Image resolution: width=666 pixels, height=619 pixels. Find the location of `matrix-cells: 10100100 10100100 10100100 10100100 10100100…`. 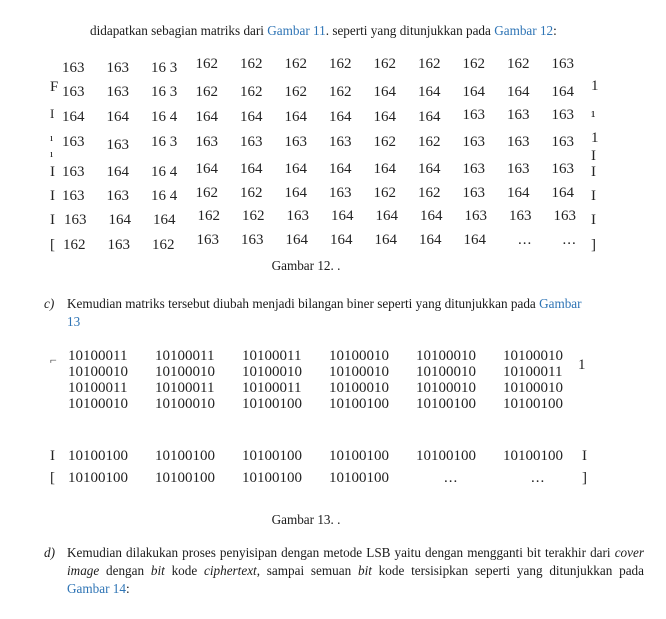

matrix-cells: 10100100 10100100 10100100 10100100 10100100… is located at coordinates (329, 456).